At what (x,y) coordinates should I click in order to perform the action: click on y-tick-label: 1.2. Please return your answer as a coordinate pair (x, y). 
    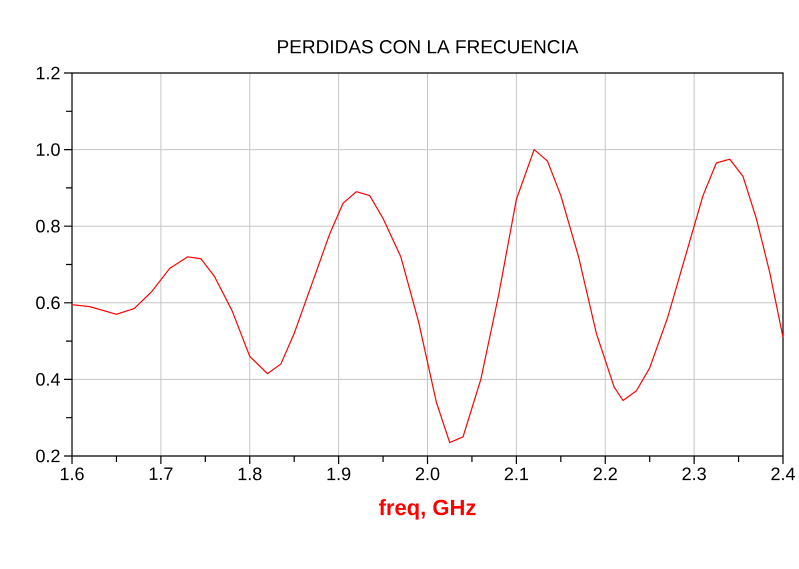
    Looking at the image, I should click on (48, 73).